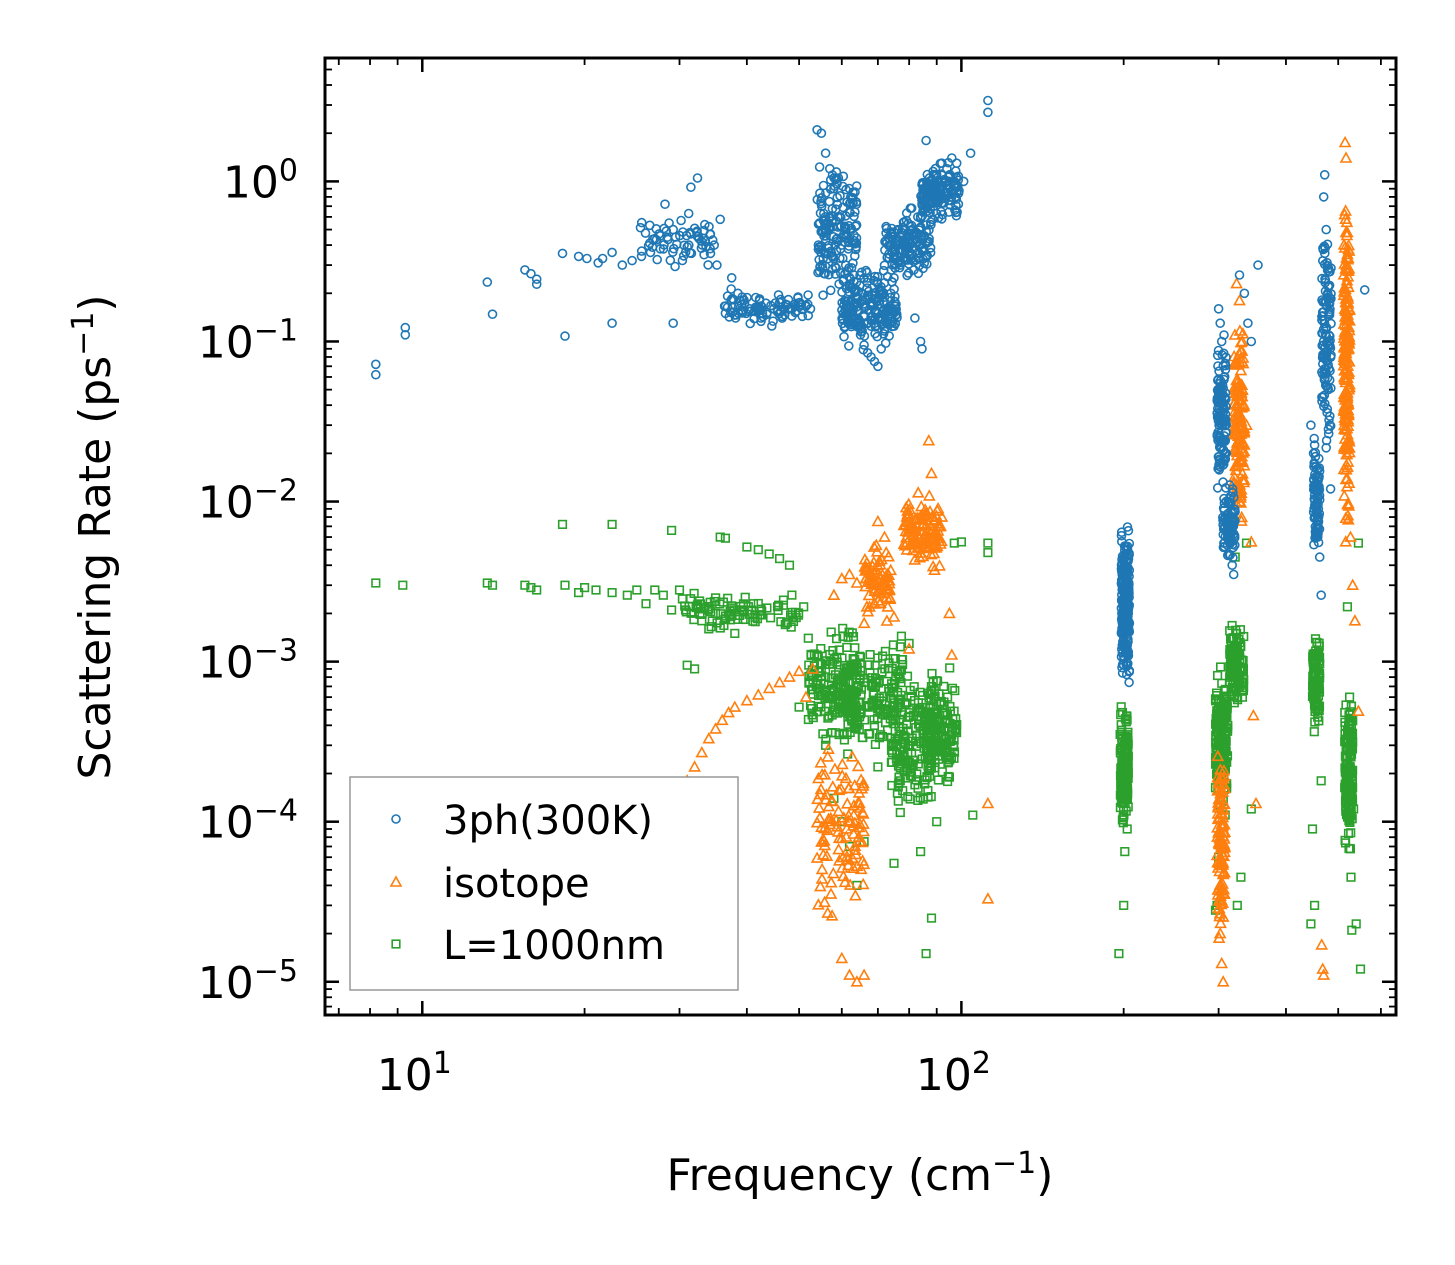 This screenshot has height=1265, width=1455. I want to click on legend-marker-l1000nm-shape, so click(396, 944).